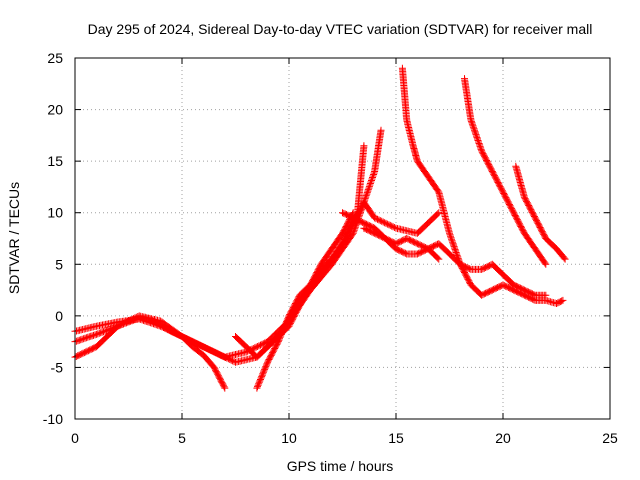 The image size is (640, 480). I want to click on x-tick-label: 20, so click(503, 438).